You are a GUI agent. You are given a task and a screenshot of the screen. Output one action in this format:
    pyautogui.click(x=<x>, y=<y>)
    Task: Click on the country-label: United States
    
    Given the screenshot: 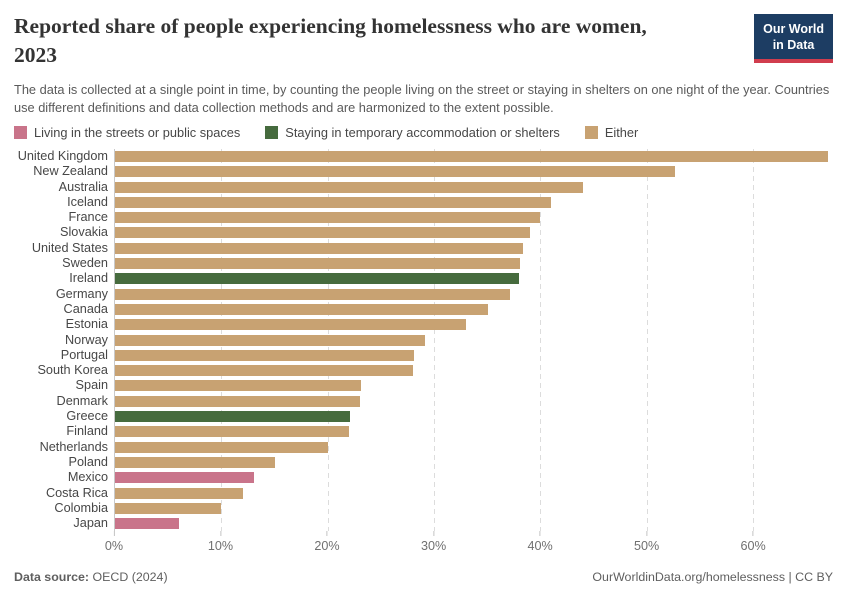 What is the action you would take?
    pyautogui.click(x=69, y=247)
    